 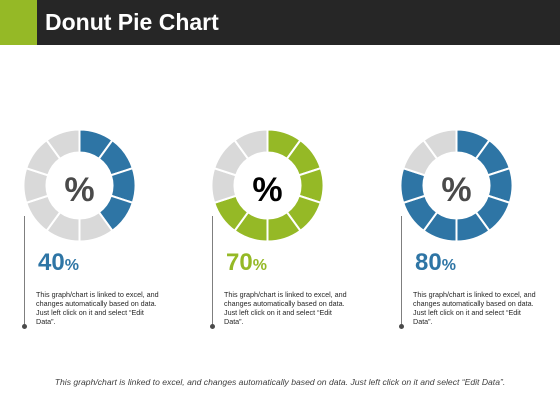 What do you see at coordinates (259, 265) in the screenshot?
I see `value-unit-2: %` at bounding box center [259, 265].